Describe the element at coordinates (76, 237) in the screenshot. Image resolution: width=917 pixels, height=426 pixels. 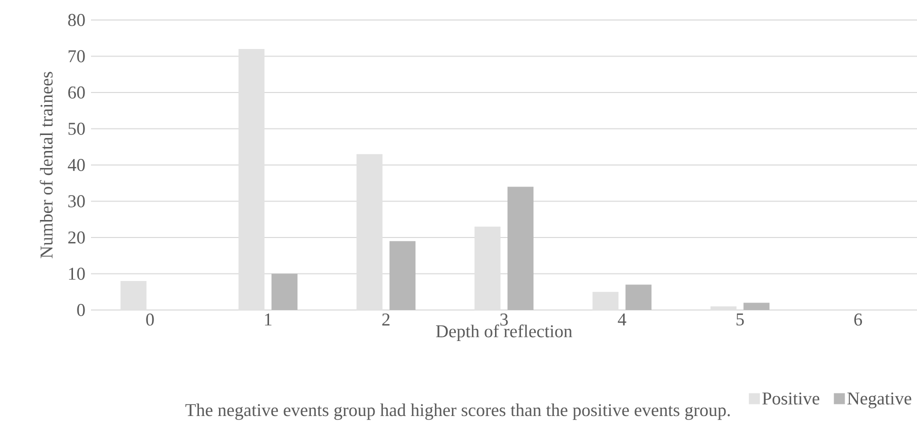
I see `y-tick-label: 20` at that location.